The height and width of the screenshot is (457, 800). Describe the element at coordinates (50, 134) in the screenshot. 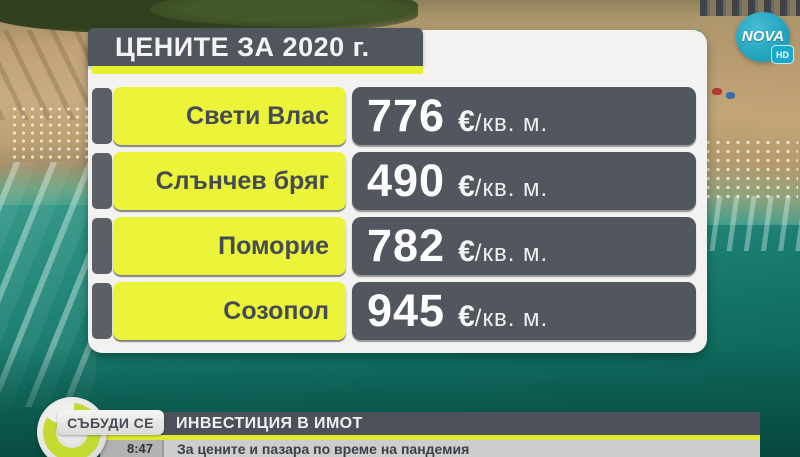

I see `beach-umbrellas-left` at that location.